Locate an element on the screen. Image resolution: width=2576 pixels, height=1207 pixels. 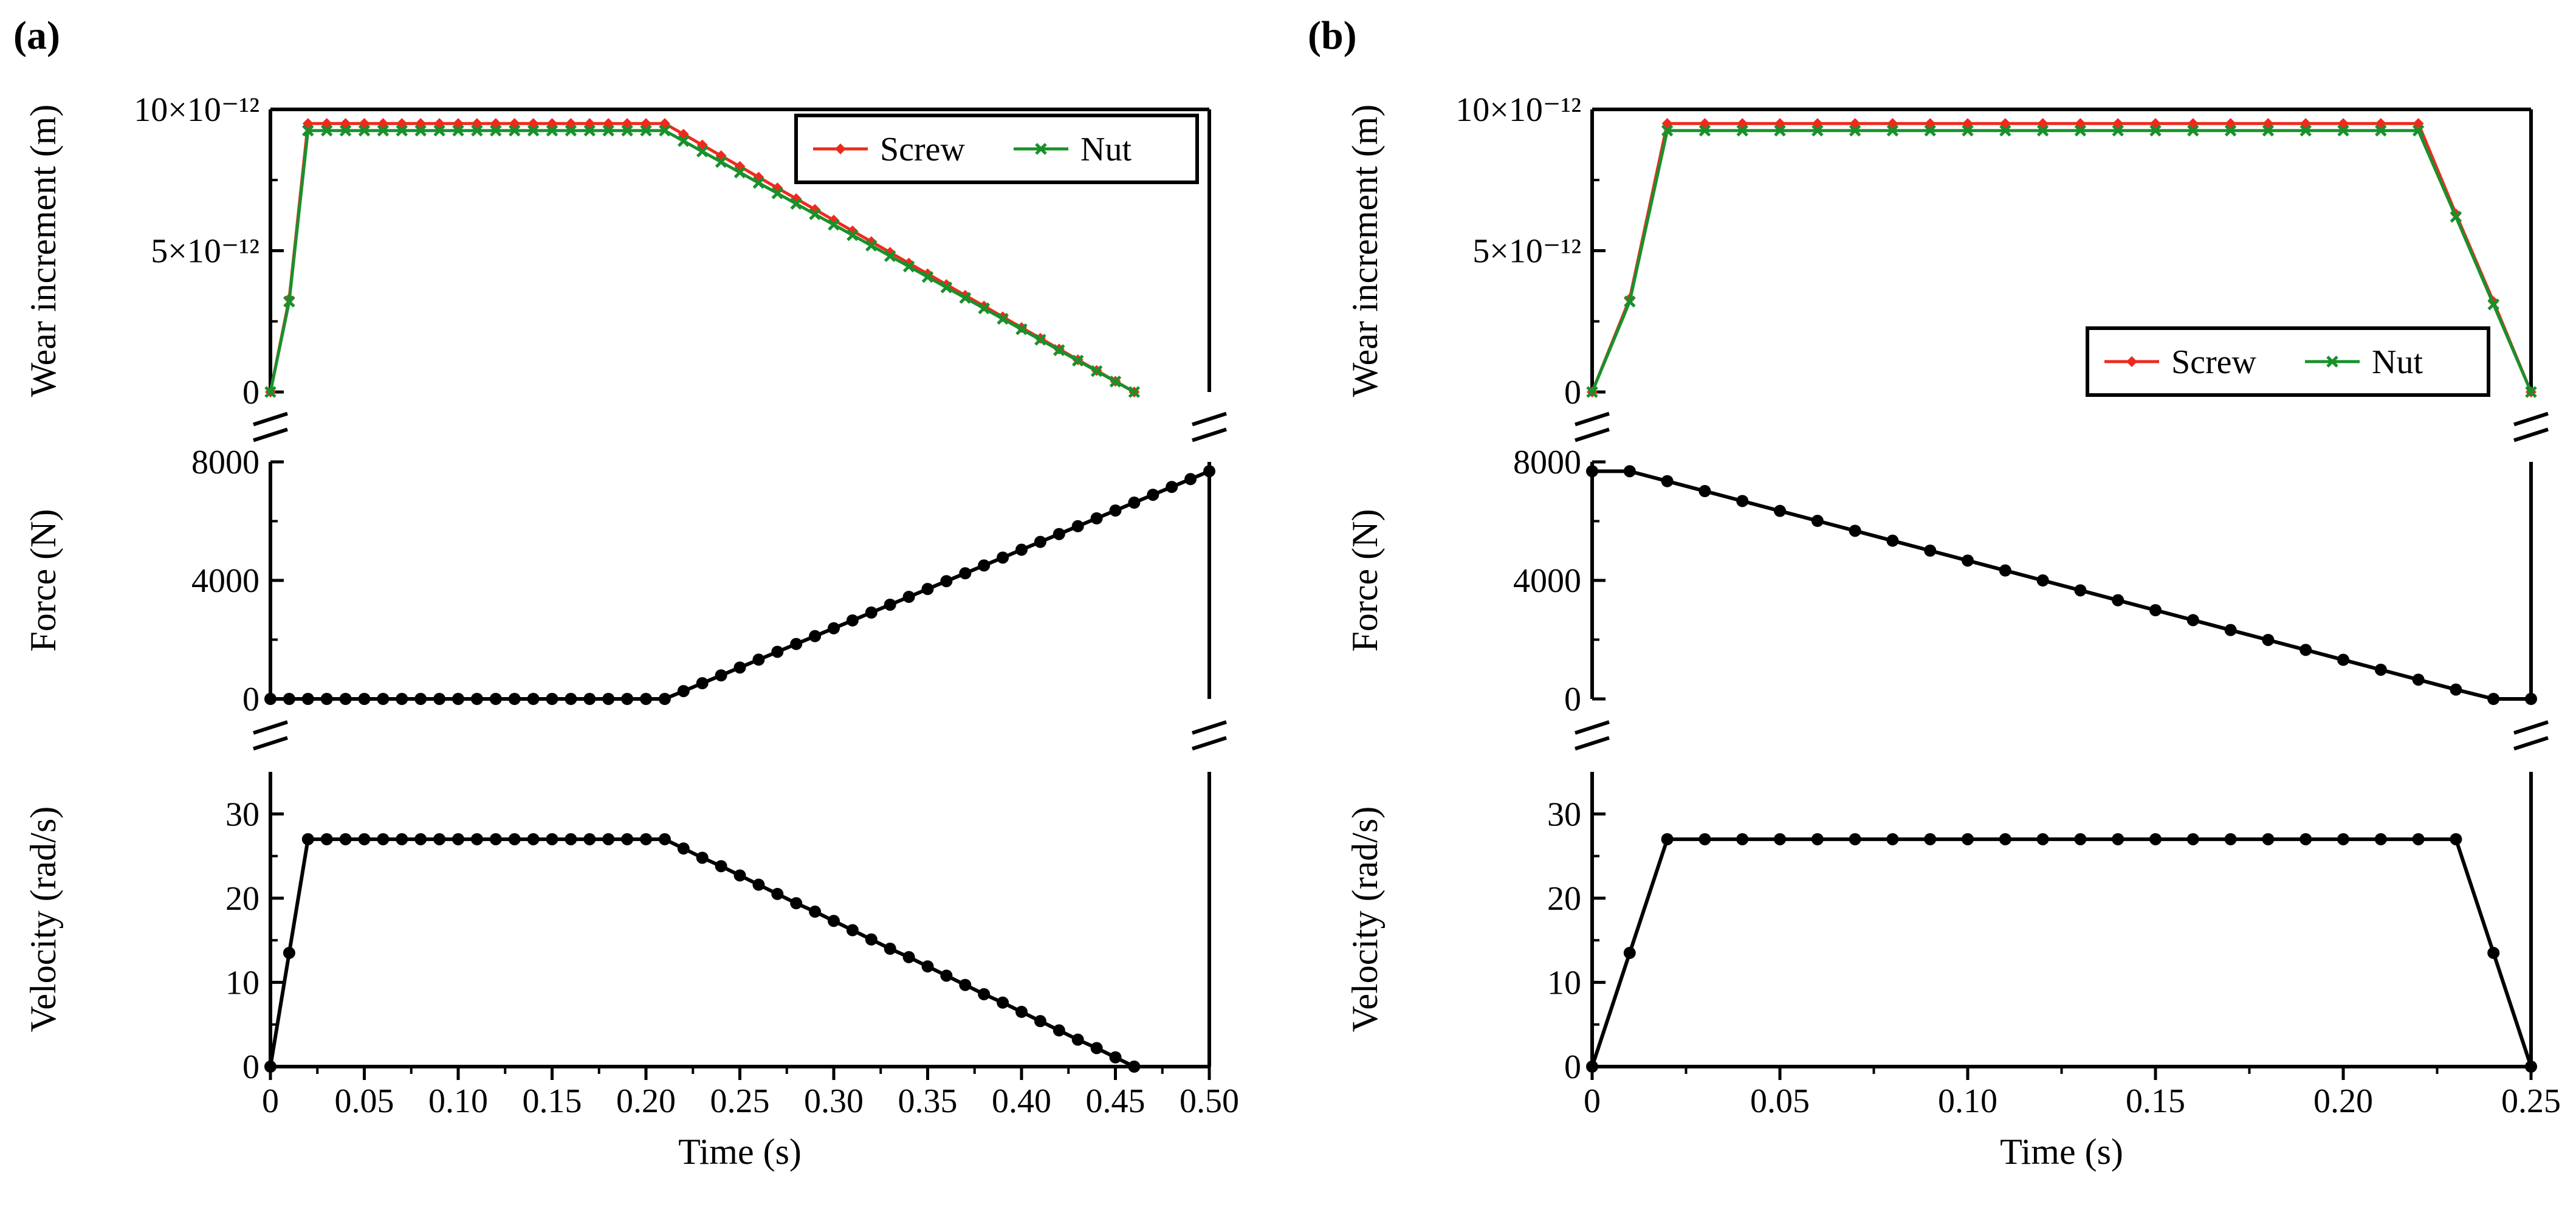
y-tick-label: 8000 is located at coordinates (225, 462).